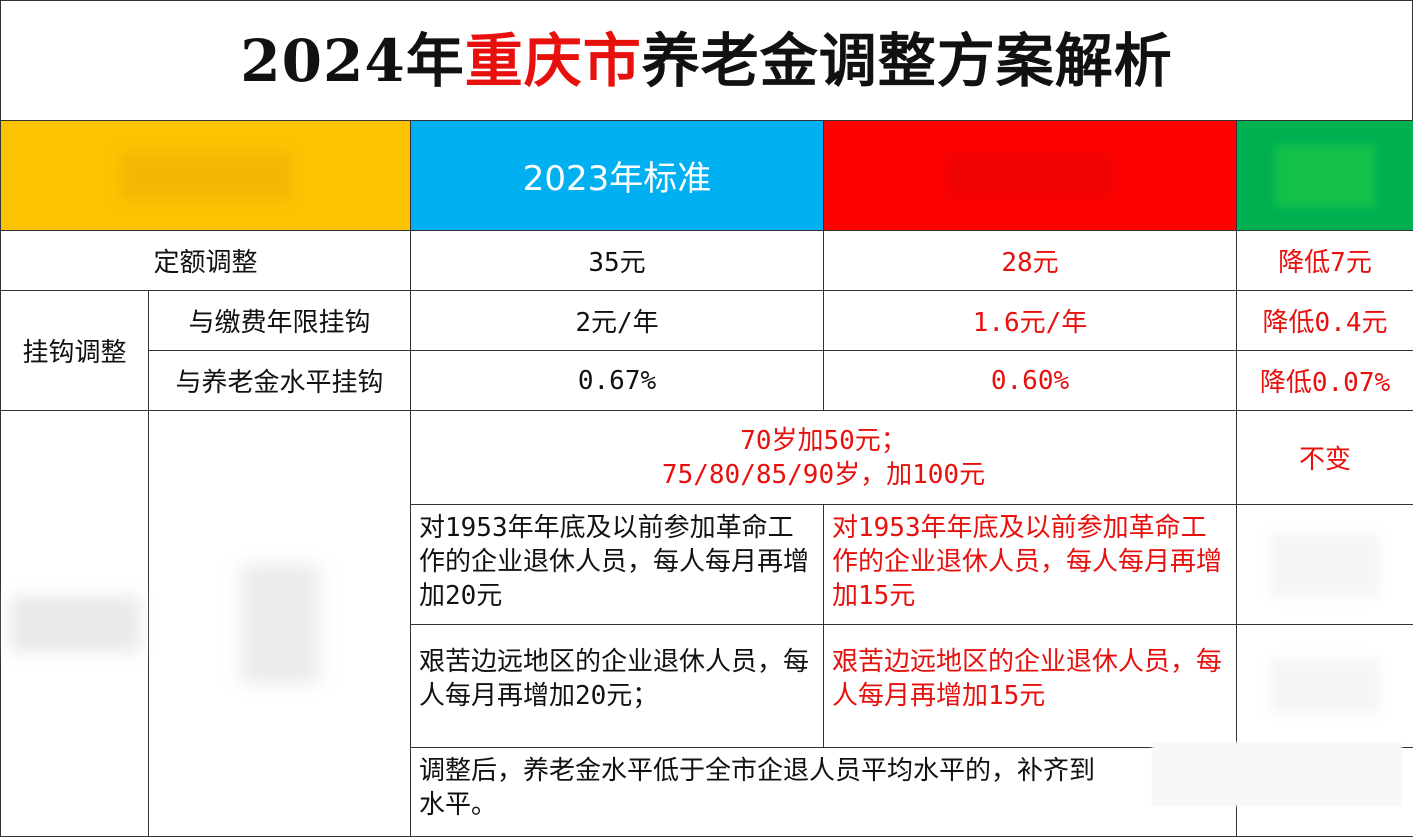 The image size is (1413, 837). What do you see at coordinates (553, 61) in the screenshot?
I see `title-city: 重庆市` at bounding box center [553, 61].